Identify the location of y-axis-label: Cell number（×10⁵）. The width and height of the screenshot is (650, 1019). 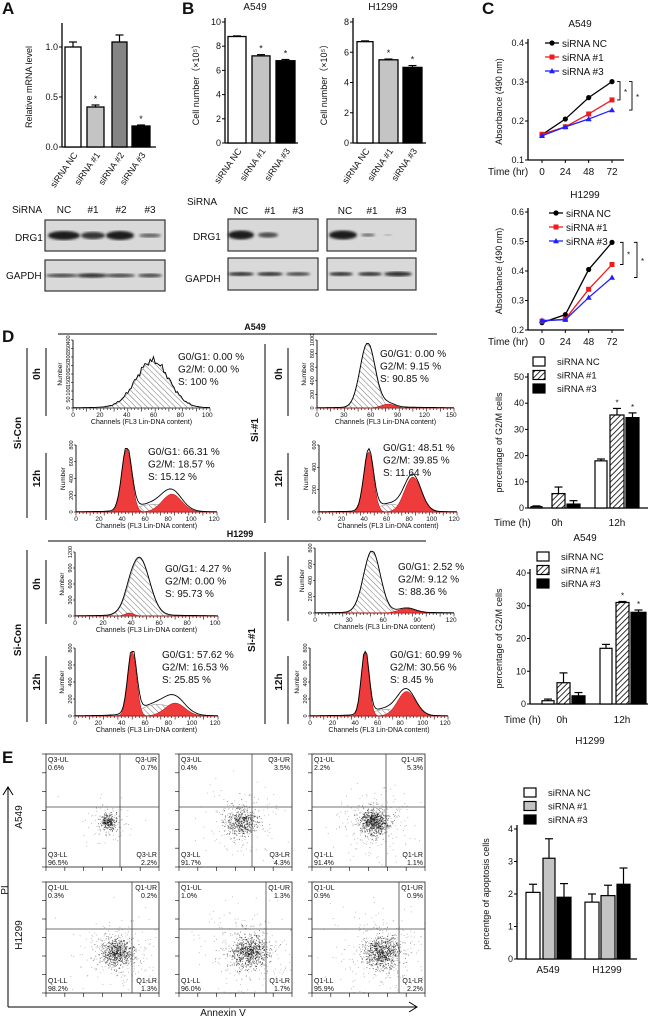
(324, 83).